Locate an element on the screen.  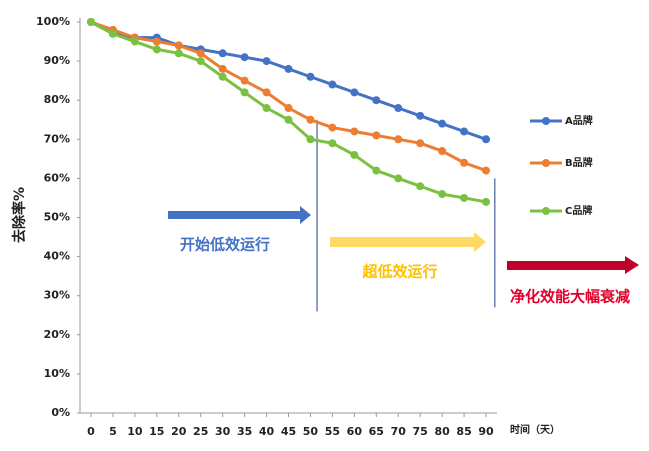
legend-label: A品牌 is located at coordinates (579, 120).